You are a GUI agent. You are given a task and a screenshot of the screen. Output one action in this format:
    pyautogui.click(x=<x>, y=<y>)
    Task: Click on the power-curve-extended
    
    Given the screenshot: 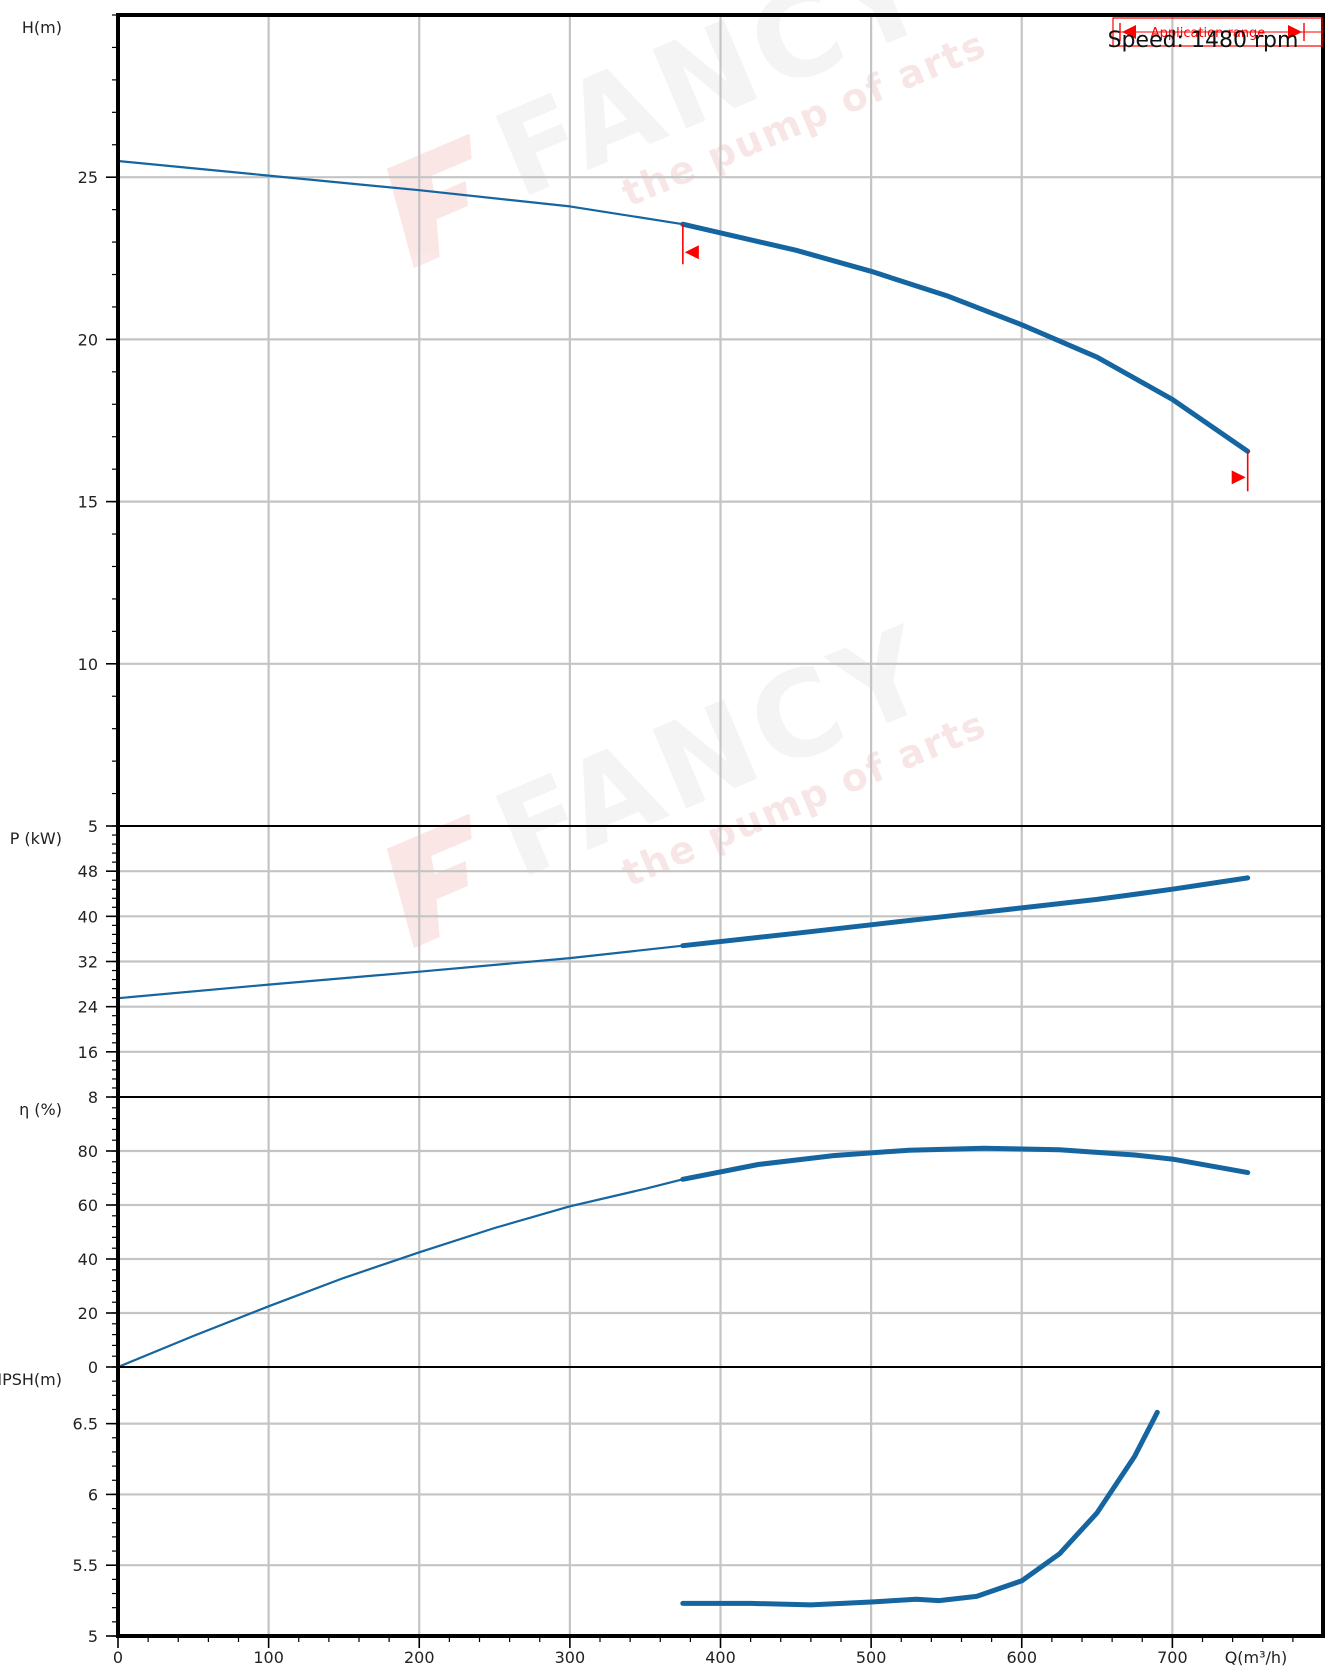 What is the action you would take?
    pyautogui.click(x=400, y=972)
    